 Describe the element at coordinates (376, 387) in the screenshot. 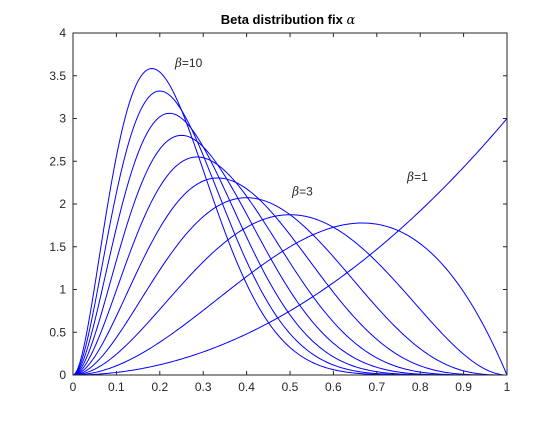

I see `x-tick-label: 0.7` at that location.